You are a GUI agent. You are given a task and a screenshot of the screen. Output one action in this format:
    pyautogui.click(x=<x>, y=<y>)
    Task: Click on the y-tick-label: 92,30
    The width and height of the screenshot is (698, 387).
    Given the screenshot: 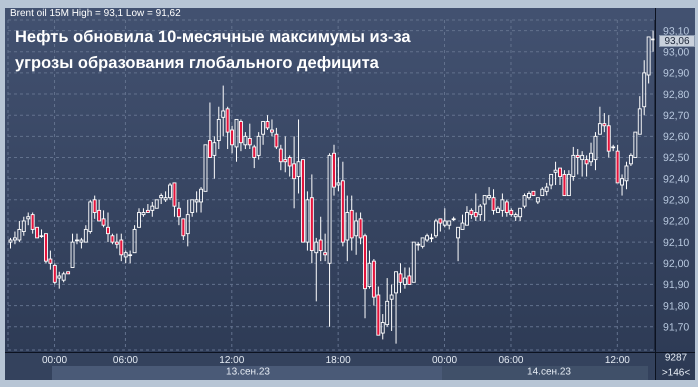 What is the action you would take?
    pyautogui.click(x=676, y=200)
    